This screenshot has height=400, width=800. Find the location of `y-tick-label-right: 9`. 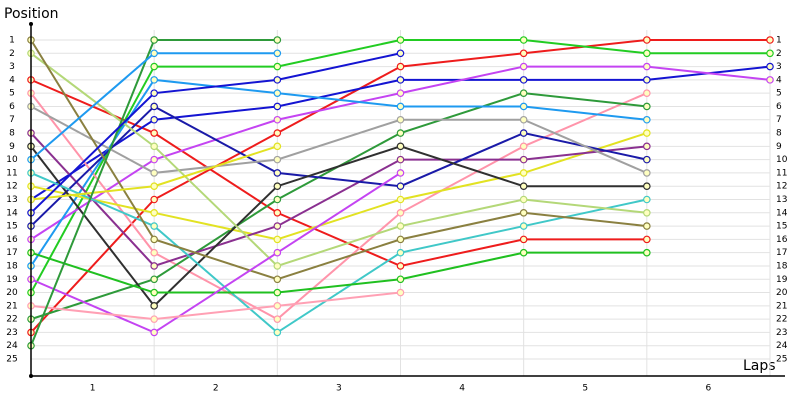

y-tick-label-right: 9 is located at coordinates (779, 147).